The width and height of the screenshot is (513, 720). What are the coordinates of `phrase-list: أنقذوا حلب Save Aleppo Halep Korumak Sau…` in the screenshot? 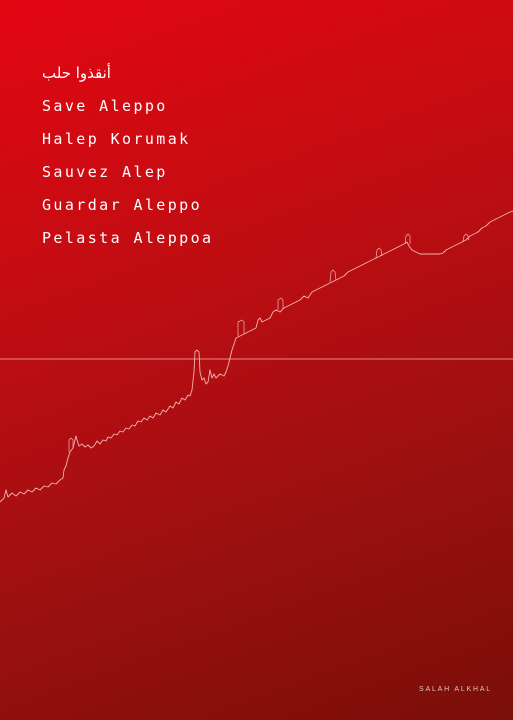 It's located at (127, 161).